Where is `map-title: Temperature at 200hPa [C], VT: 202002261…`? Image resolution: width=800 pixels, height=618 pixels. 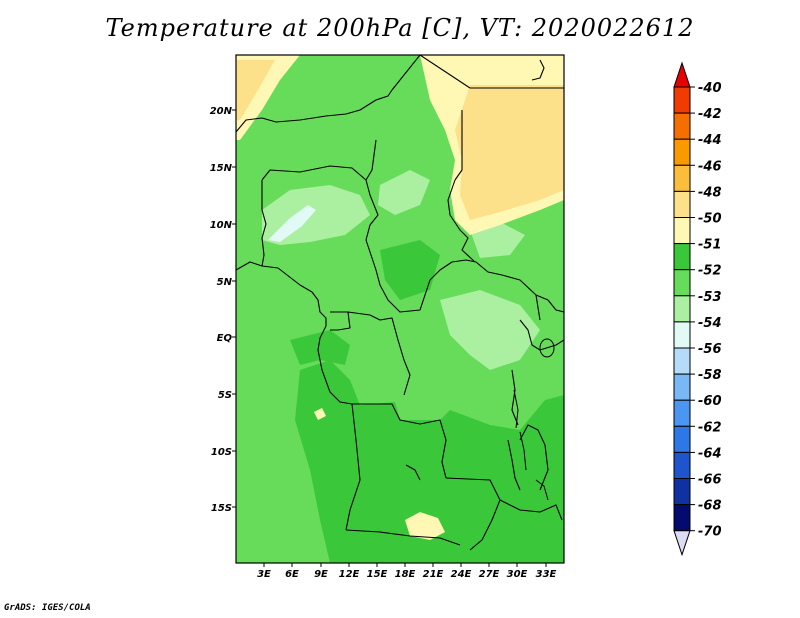
map-title: Temperature at 200hPa [C], VT: 202002261… is located at coordinates (400, 28).